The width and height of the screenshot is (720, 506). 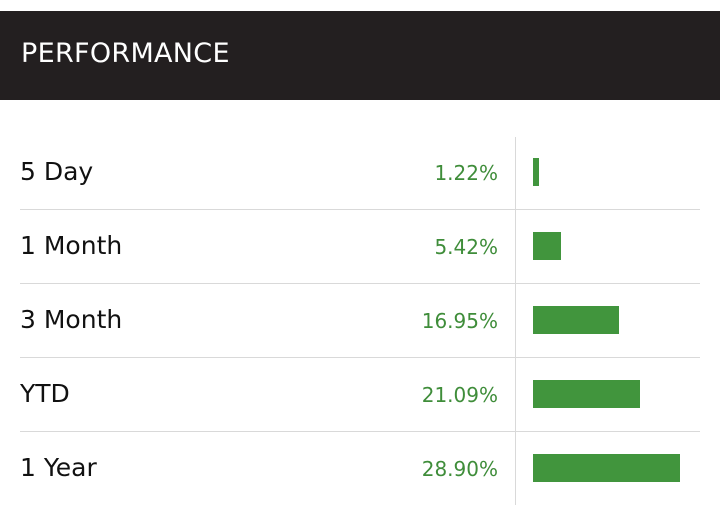 What do you see at coordinates (459, 321) in the screenshot?
I see `change-percent: 16.95%` at bounding box center [459, 321].